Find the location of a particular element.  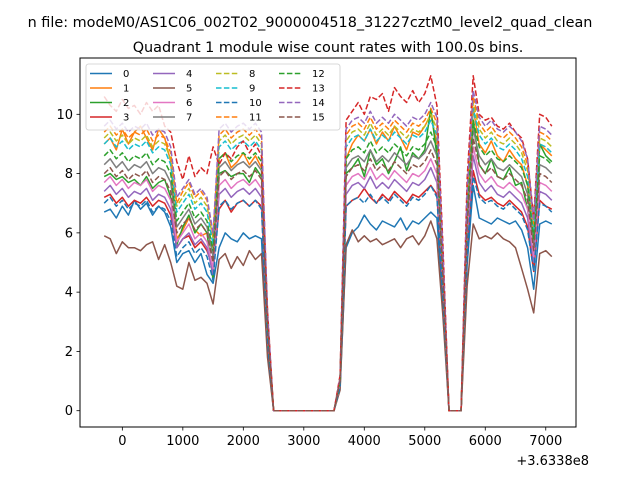

x-tick-label: 0 is located at coordinates (122, 441).